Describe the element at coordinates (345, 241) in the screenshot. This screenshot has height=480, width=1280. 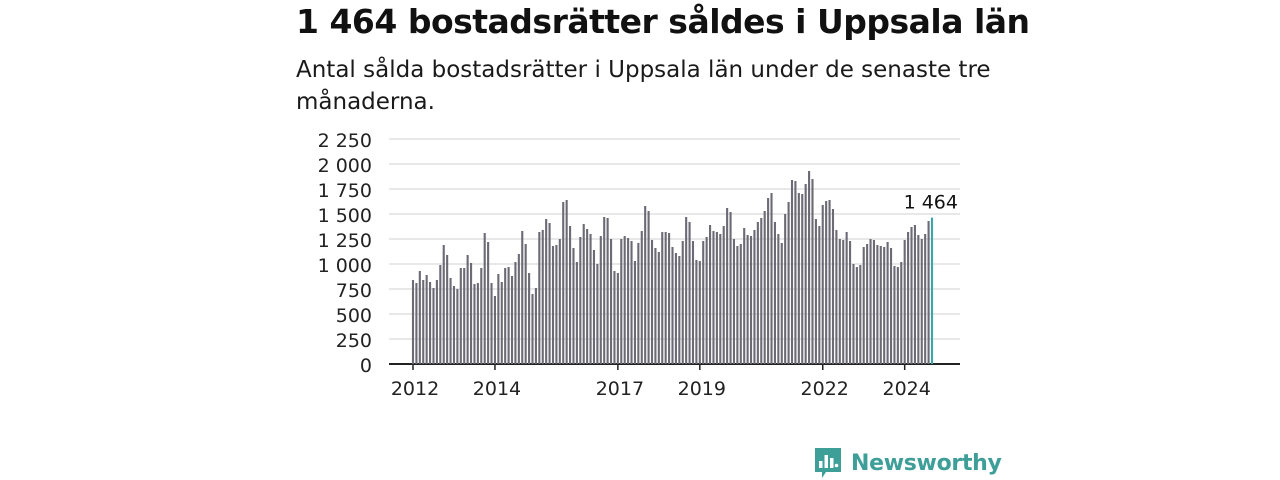
I see `y-tick-label: 1 250` at that location.